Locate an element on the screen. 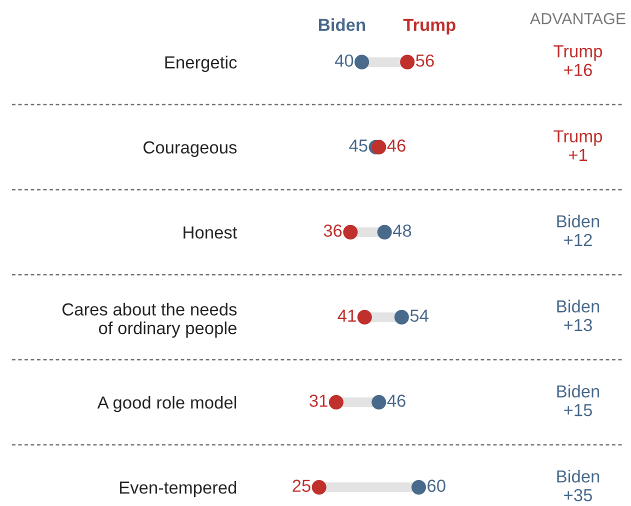 The image size is (631, 506). data-label: 56 is located at coordinates (425, 60).